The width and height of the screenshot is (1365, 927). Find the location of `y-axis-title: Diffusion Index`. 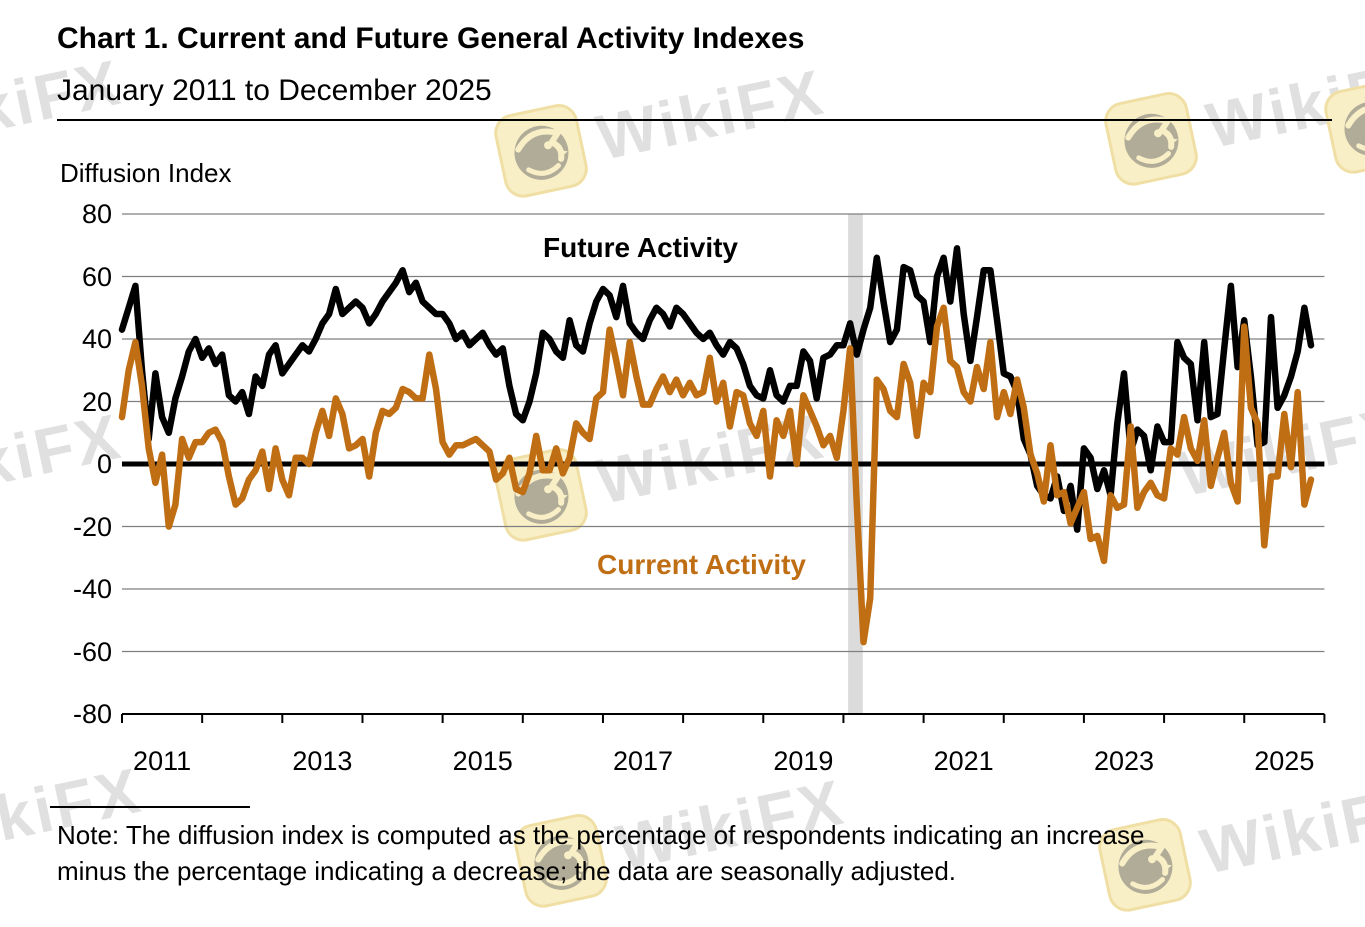

y-axis-title: Diffusion Index is located at coordinates (146, 173).